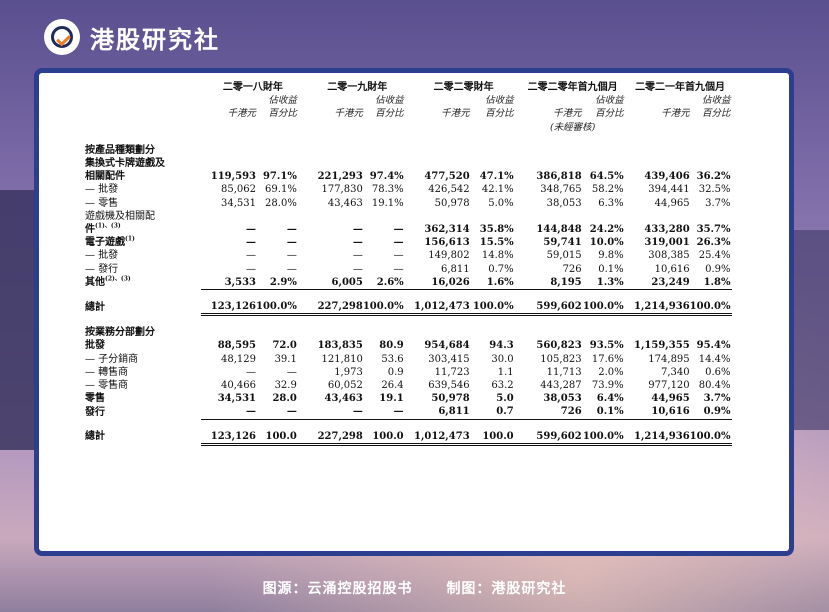 The image size is (829, 612). I want to click on table-cell: 308,385, so click(669, 256).